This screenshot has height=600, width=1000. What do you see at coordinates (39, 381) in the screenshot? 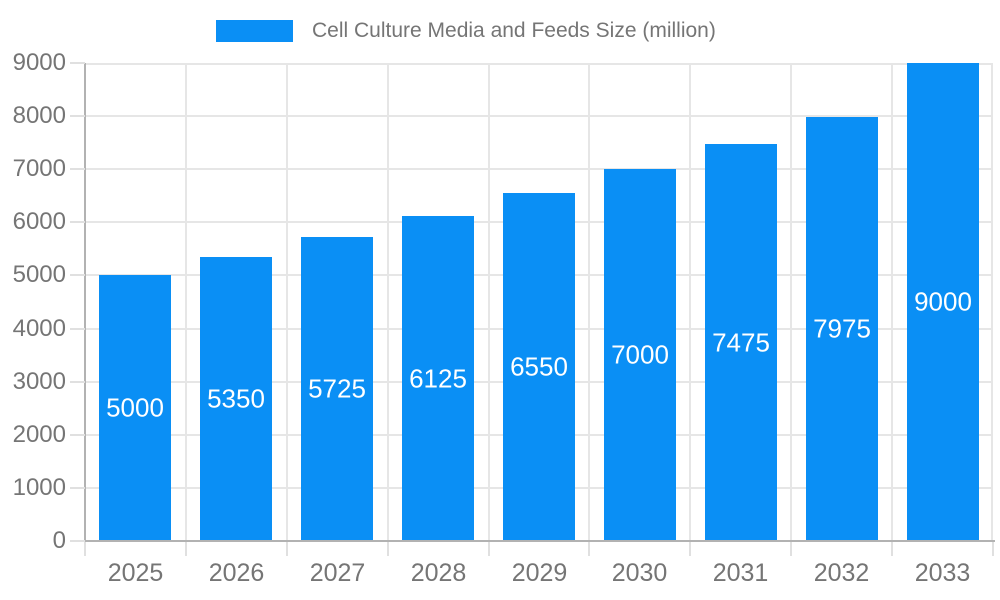
I see `y-tick-label: 3000` at bounding box center [39, 381].